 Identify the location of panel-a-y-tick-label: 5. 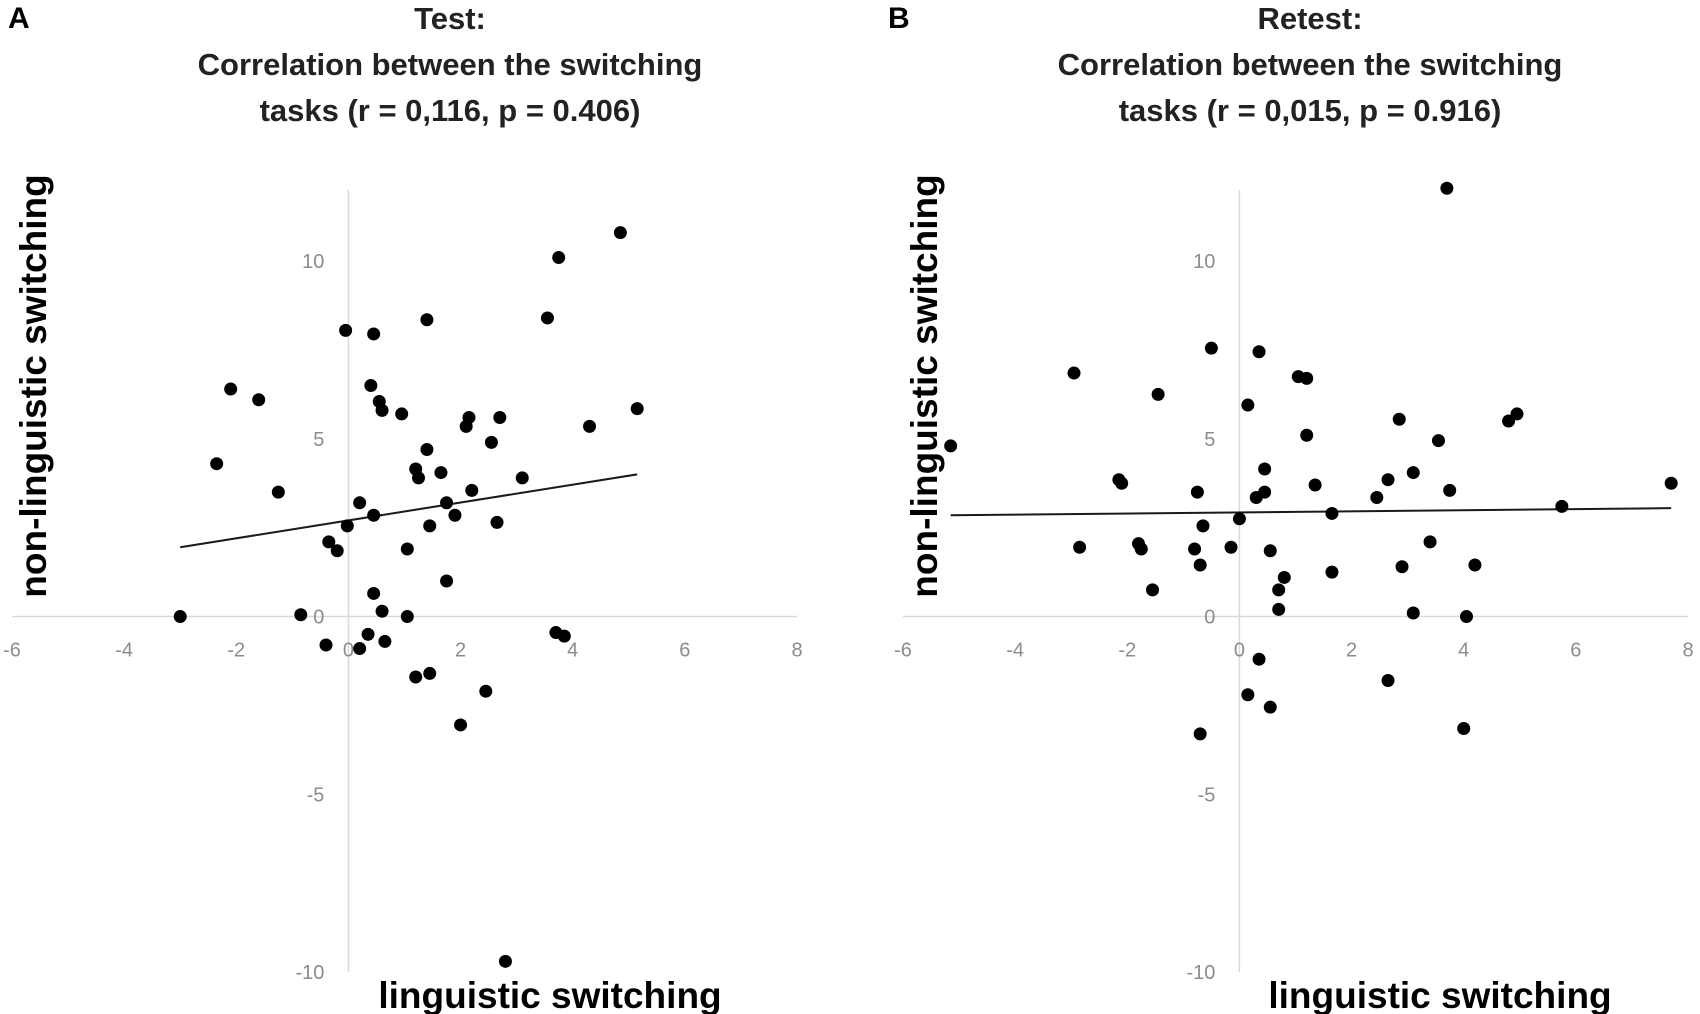
(318, 440).